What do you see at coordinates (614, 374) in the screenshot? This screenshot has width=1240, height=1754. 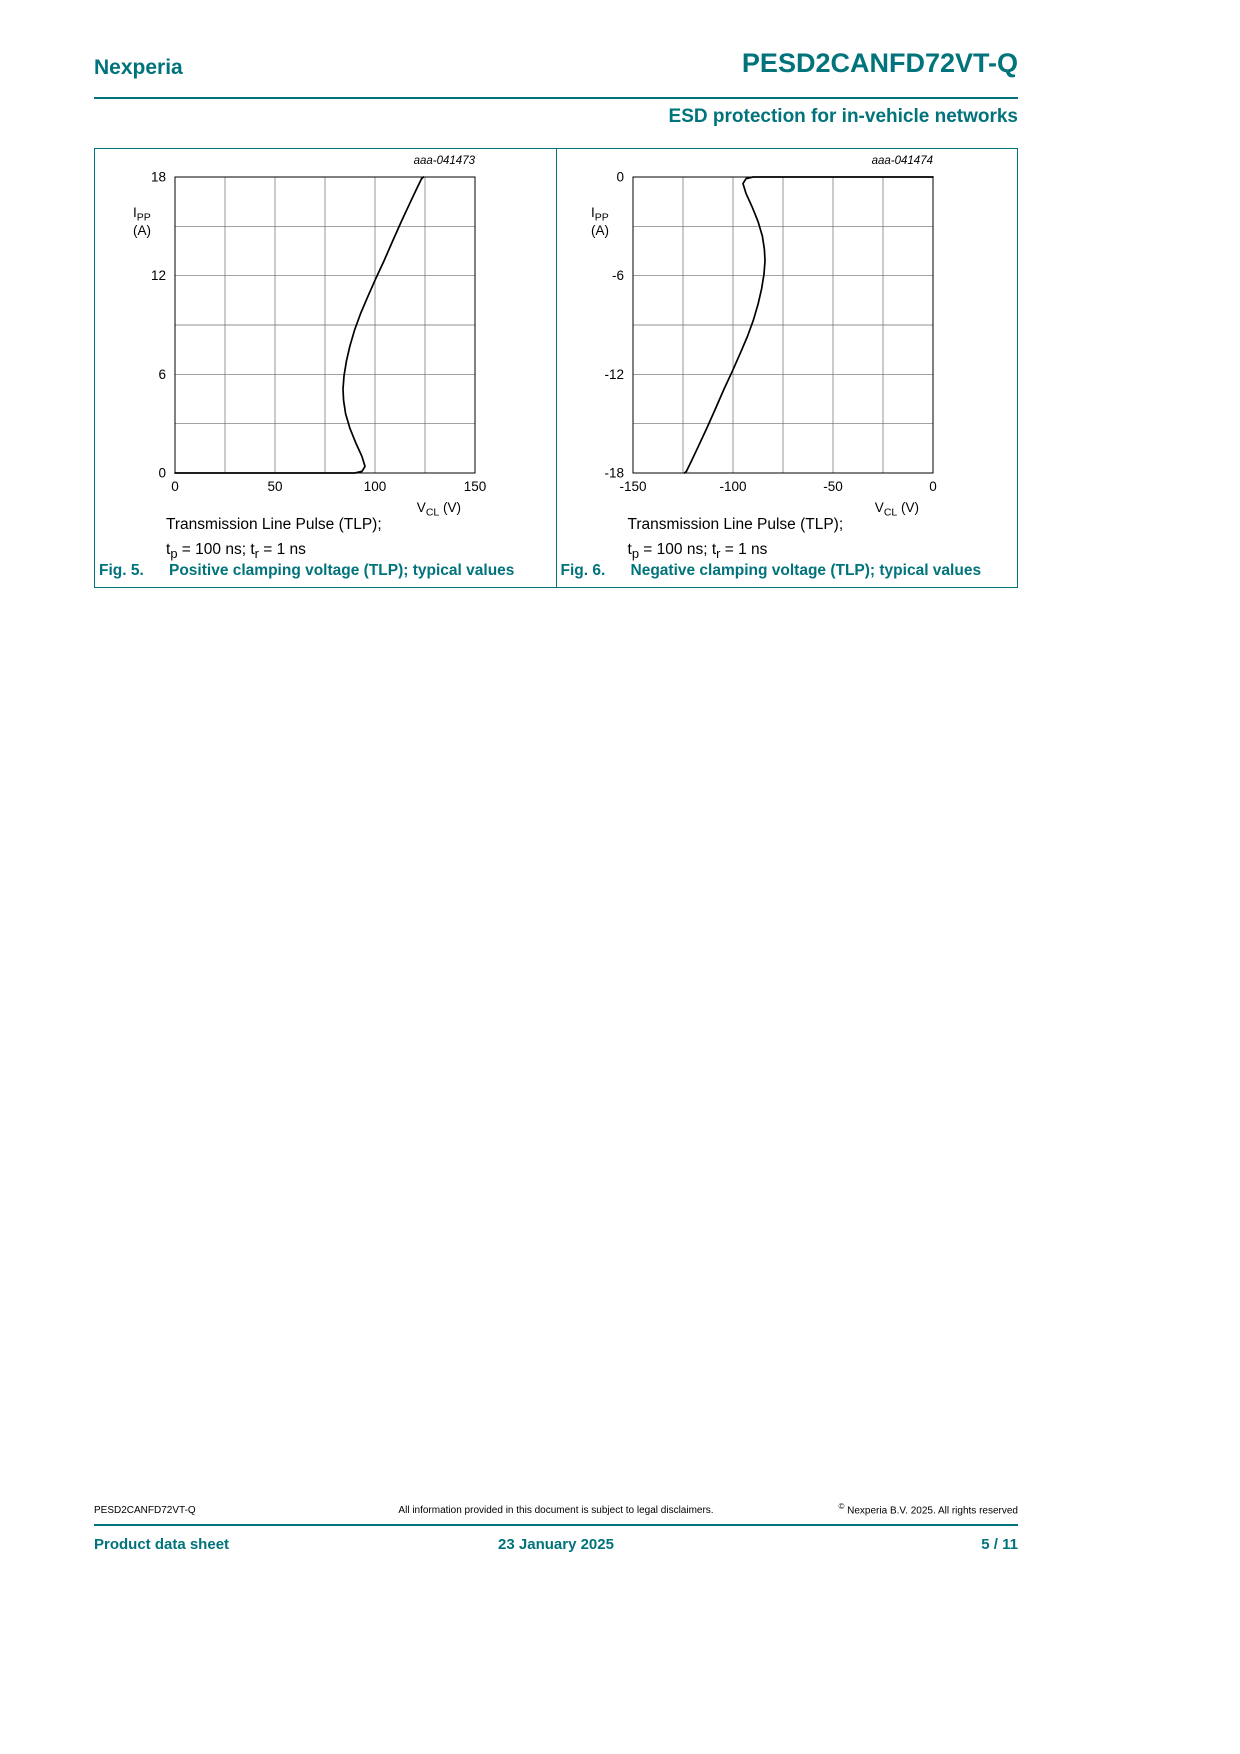 I see `svg-text: -12` at bounding box center [614, 374].